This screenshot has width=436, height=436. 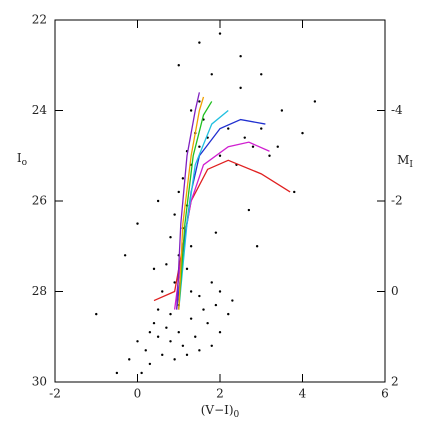 I want to click on x-tick-label: 2, so click(x=220, y=394).